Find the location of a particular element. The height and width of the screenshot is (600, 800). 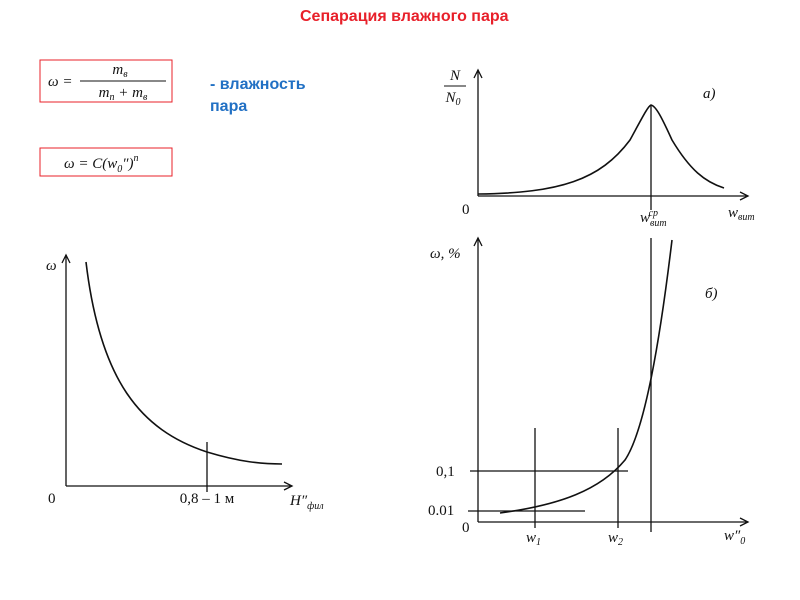

x-mark: w1 is located at coordinates (533, 539).